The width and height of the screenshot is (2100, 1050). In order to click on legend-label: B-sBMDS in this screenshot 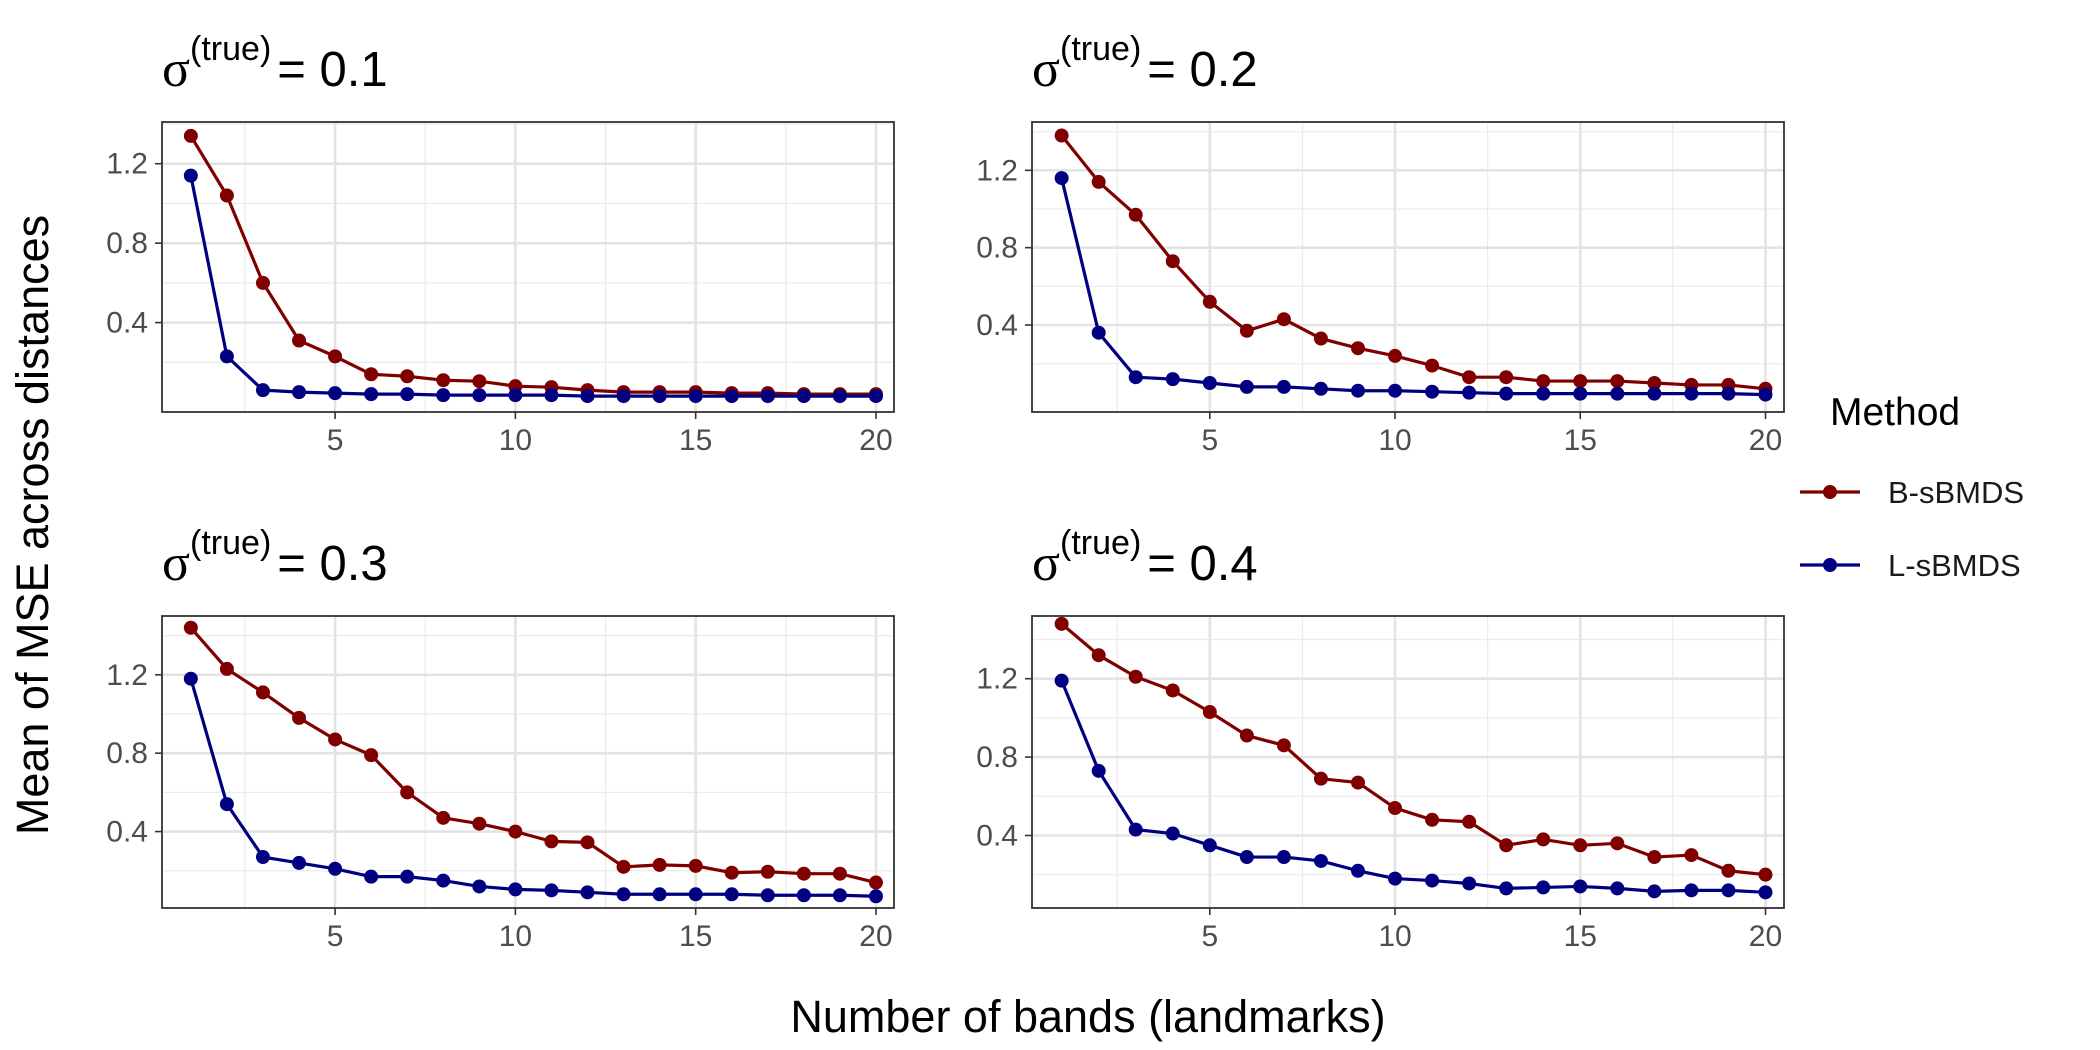, I will do `click(1956, 492)`.